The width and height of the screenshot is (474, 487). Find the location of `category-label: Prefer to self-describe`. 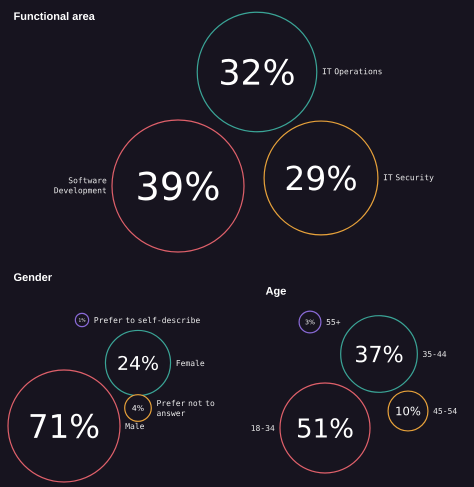

category-label: Prefer to self-describe is located at coordinates (147, 320).